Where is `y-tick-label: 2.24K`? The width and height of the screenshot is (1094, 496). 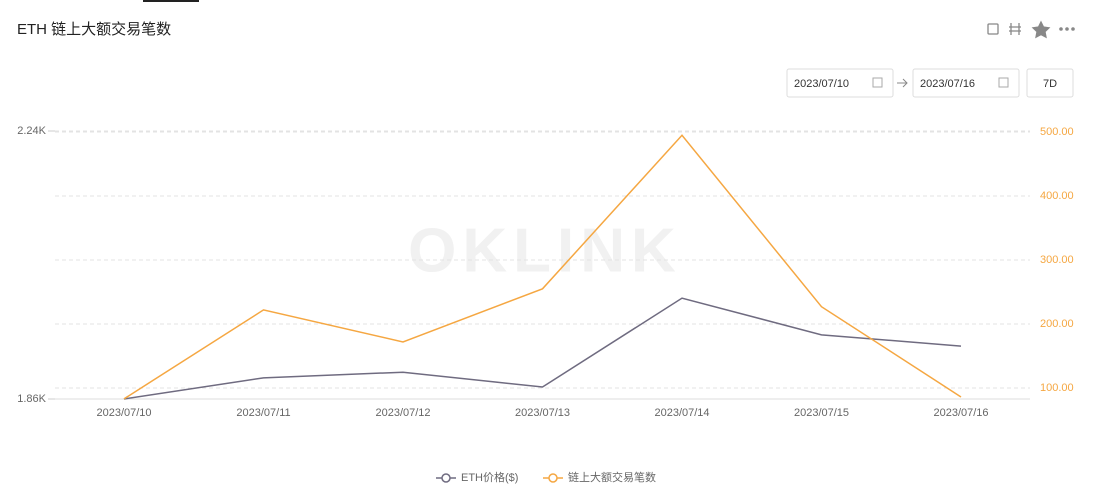
y-tick-label: 2.24K is located at coordinates (31, 131).